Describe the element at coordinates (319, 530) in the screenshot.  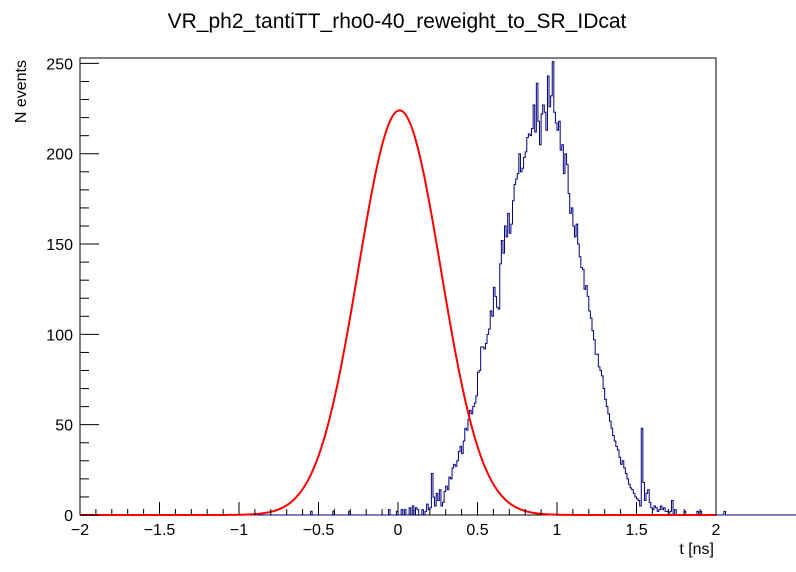
I see `x-tick-label: −0.5` at that location.